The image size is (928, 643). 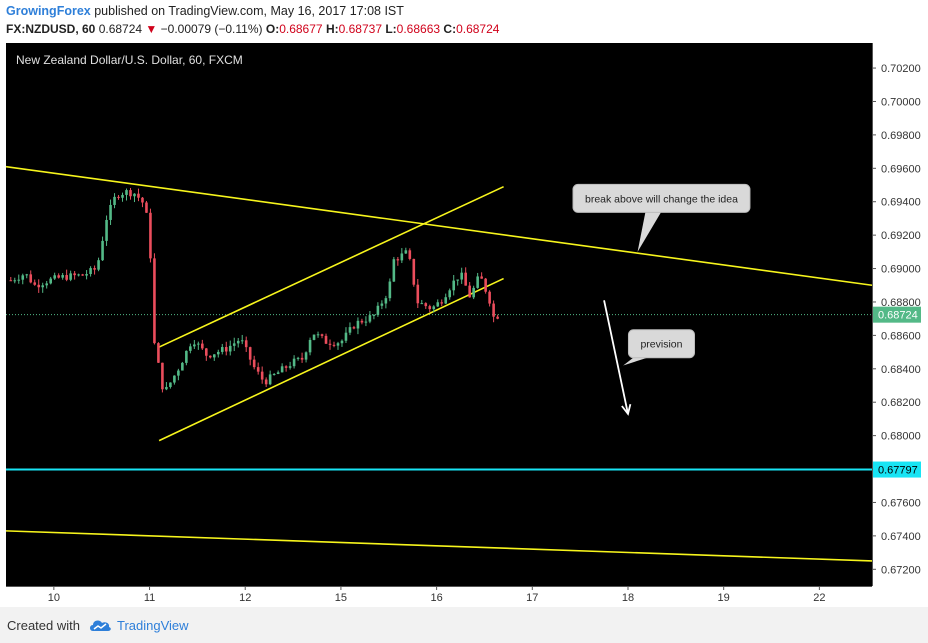 I want to click on y-tick-label: 0.67200, so click(x=901, y=570).